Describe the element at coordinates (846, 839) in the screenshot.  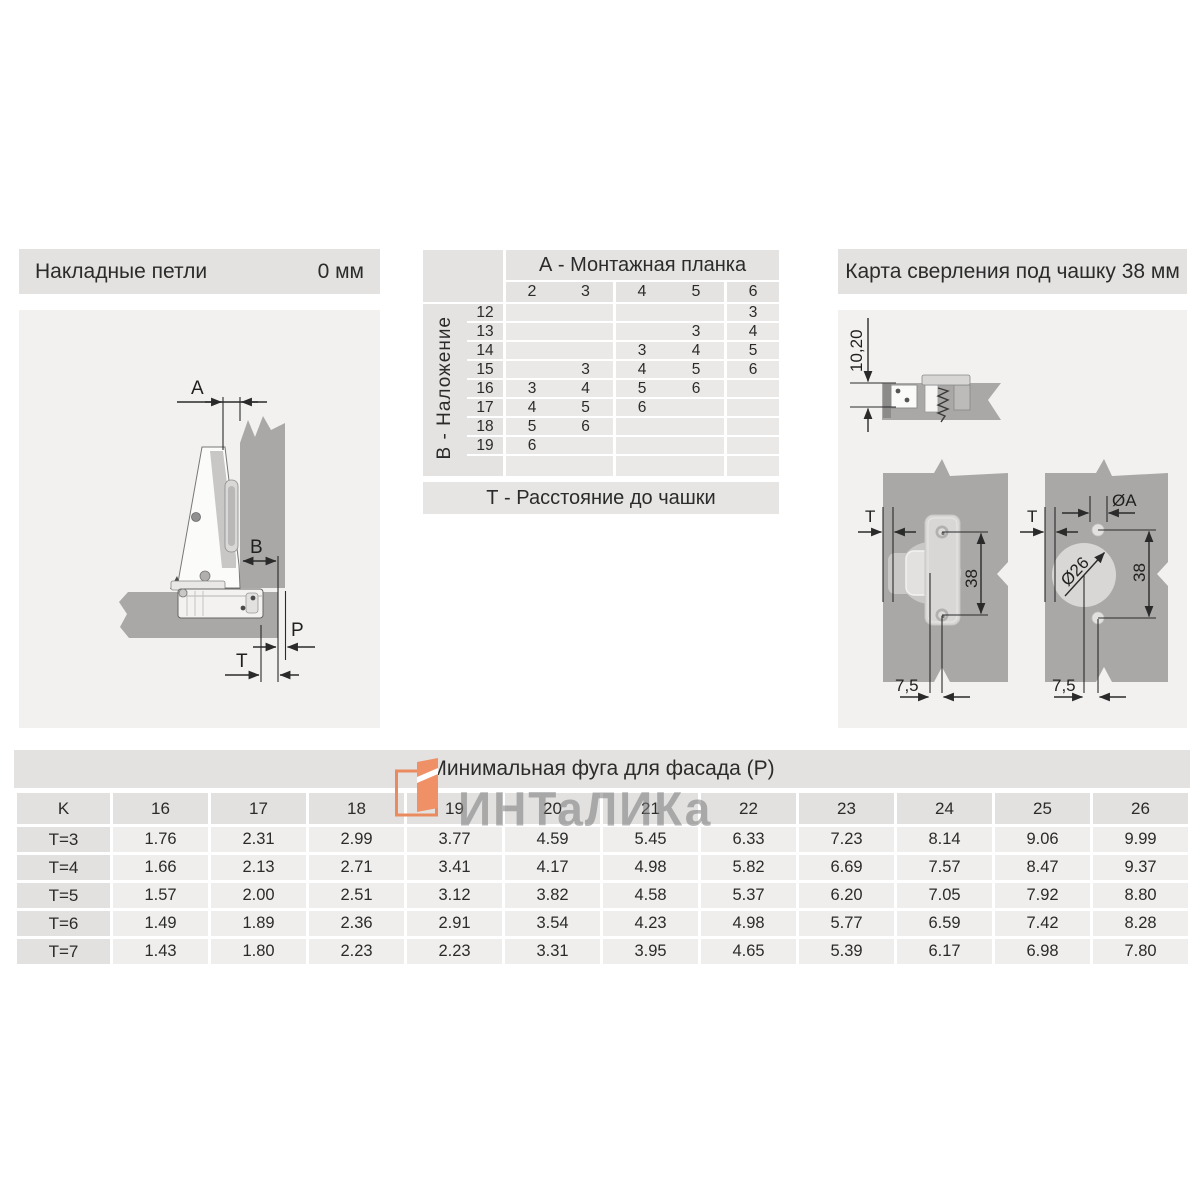
I see `gap-value-cell: 7.23` at that location.